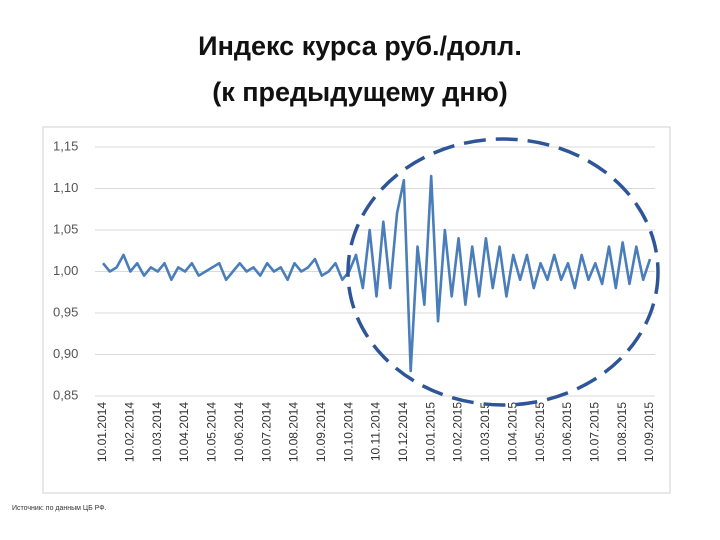 This screenshot has height=540, width=720. I want to click on x-tick-label: 10.04.2015, so click(512, 432).